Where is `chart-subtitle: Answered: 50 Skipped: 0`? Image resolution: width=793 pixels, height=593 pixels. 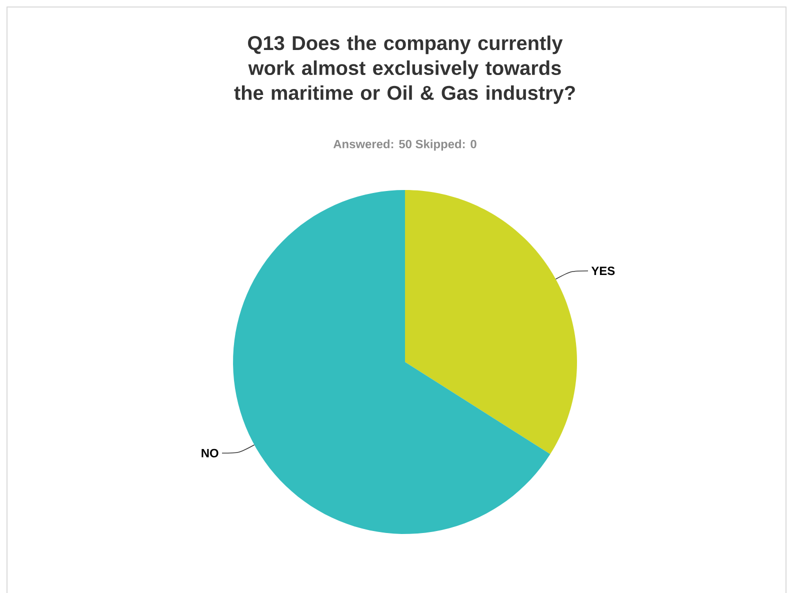
chart-subtitle: Answered: 50 Skipped: 0 is located at coordinates (404, 144).